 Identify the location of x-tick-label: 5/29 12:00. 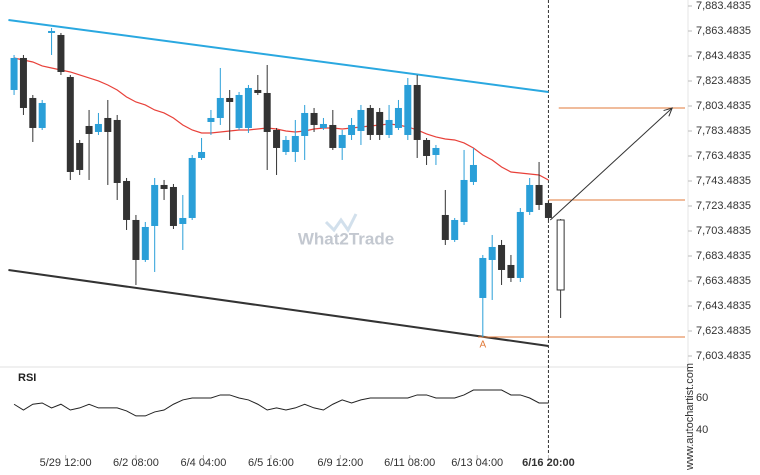
(66, 463).